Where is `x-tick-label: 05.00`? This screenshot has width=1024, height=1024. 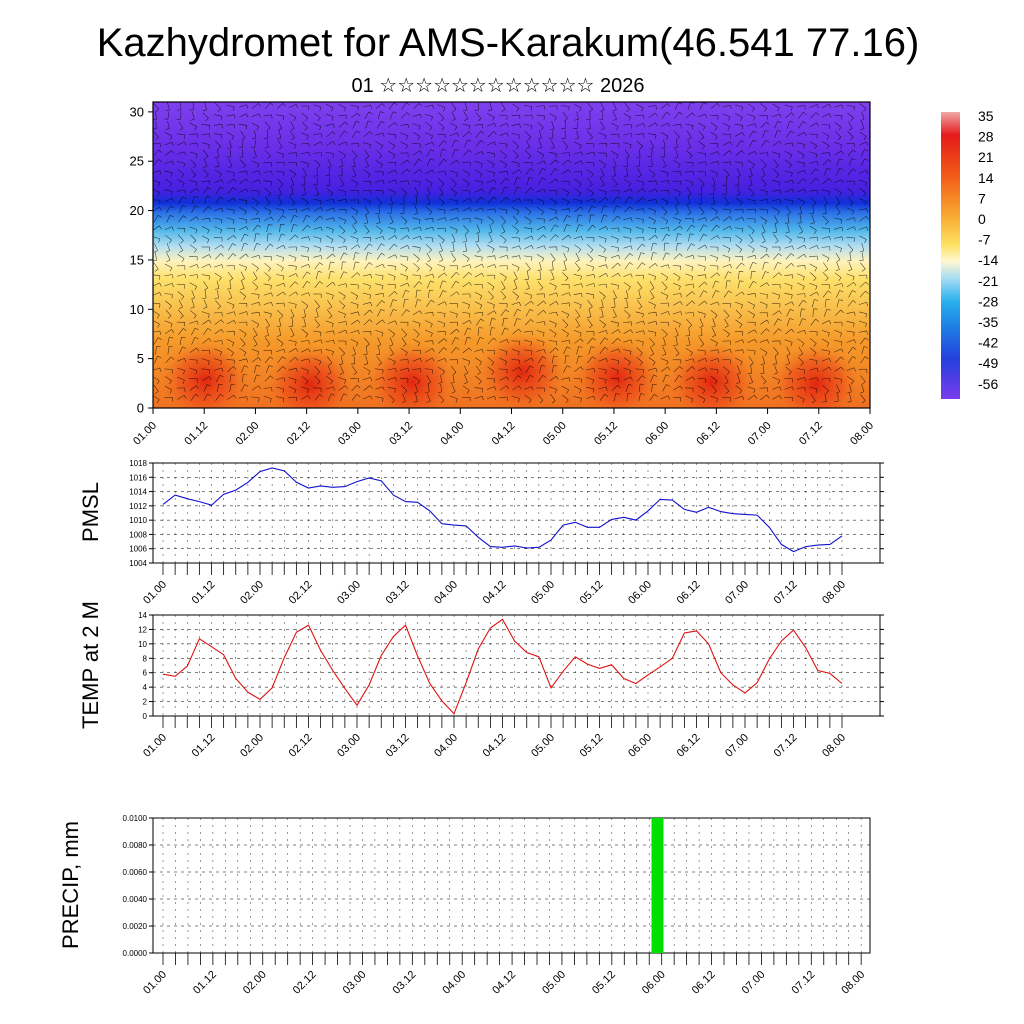 x-tick-label: 05.00 is located at coordinates (543, 746).